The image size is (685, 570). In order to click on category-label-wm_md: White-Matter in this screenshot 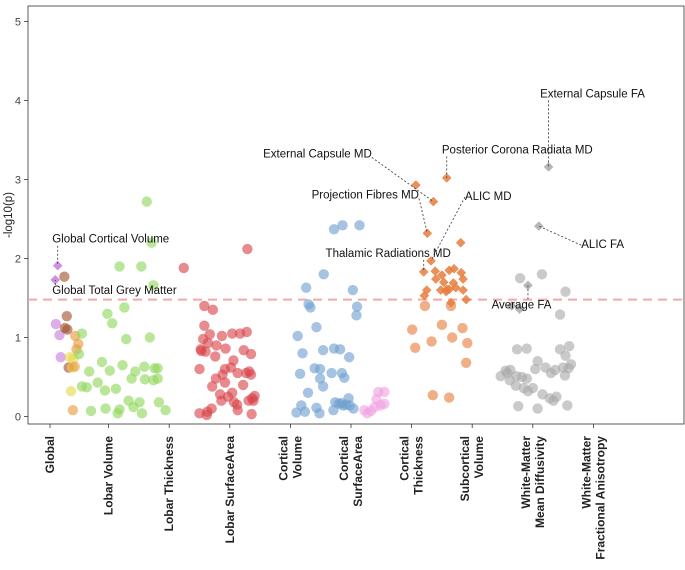, I will do `click(526, 472)`.